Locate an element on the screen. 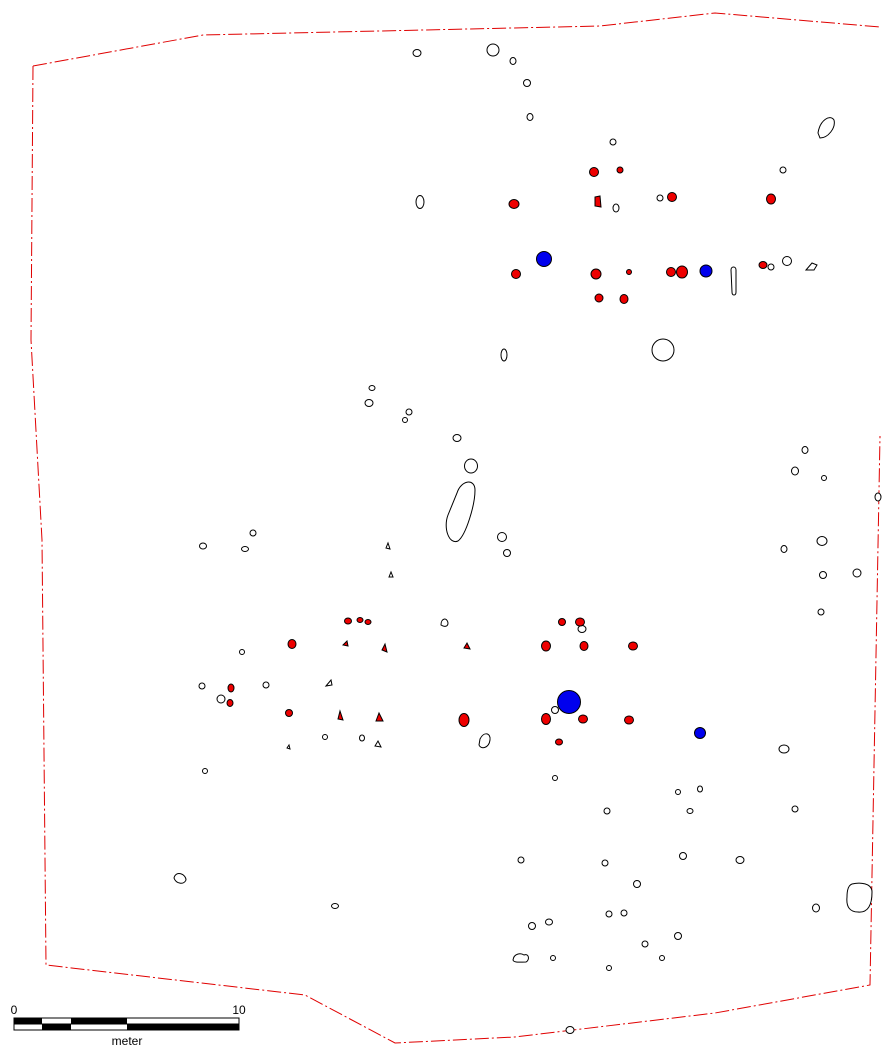 This screenshot has width=882, height=1046. excavation-boundary is located at coordinates (456, 39).